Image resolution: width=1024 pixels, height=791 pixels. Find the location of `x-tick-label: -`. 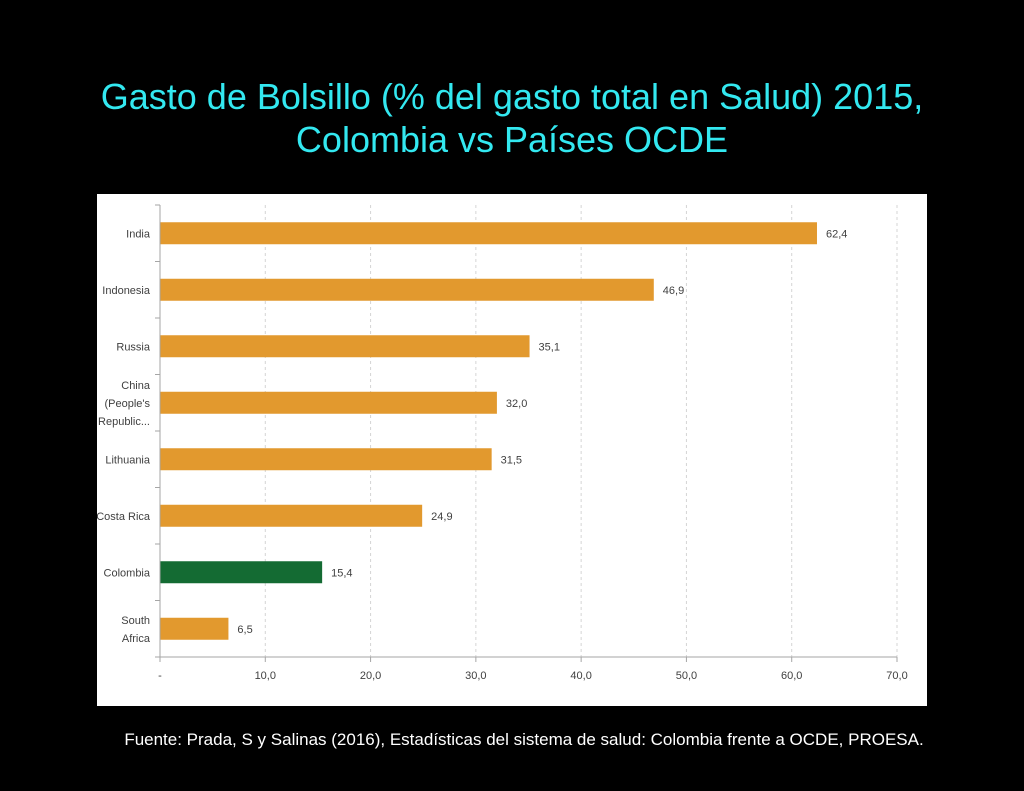

x-tick-label: - is located at coordinates (160, 676).